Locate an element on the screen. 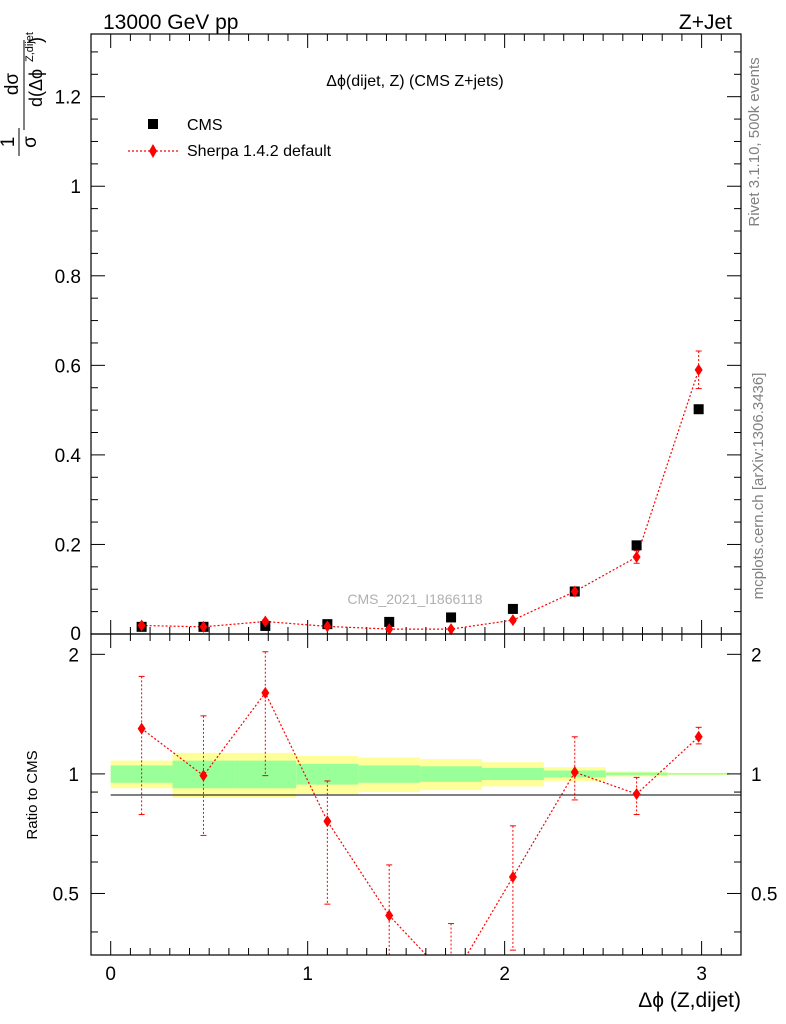 This screenshot has height=1024, width=786. svg-text: d(Δϕ is located at coordinates (36, 88).